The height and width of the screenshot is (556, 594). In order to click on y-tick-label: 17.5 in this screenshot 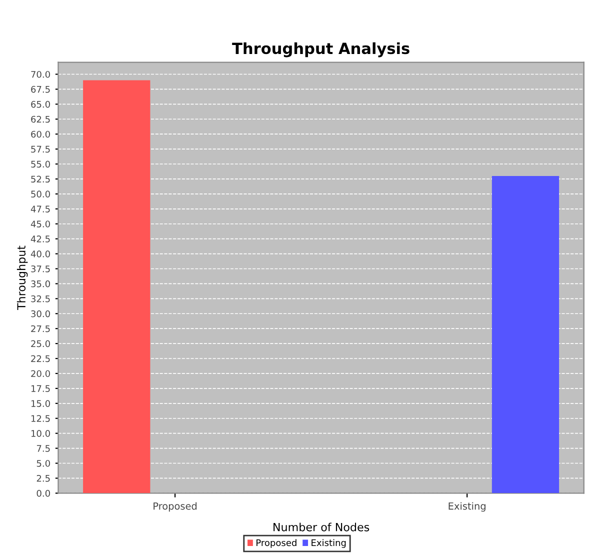, I will do `click(40, 388)`.